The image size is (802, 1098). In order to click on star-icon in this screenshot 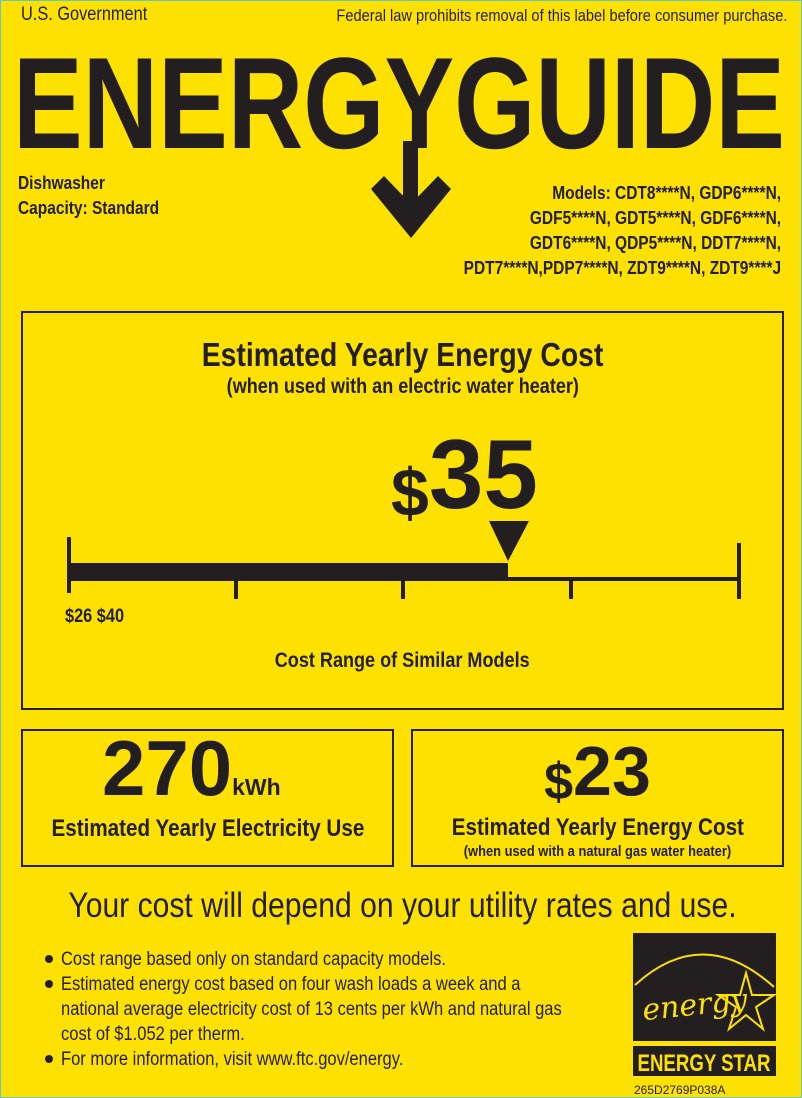, I will do `click(745, 1000)`.